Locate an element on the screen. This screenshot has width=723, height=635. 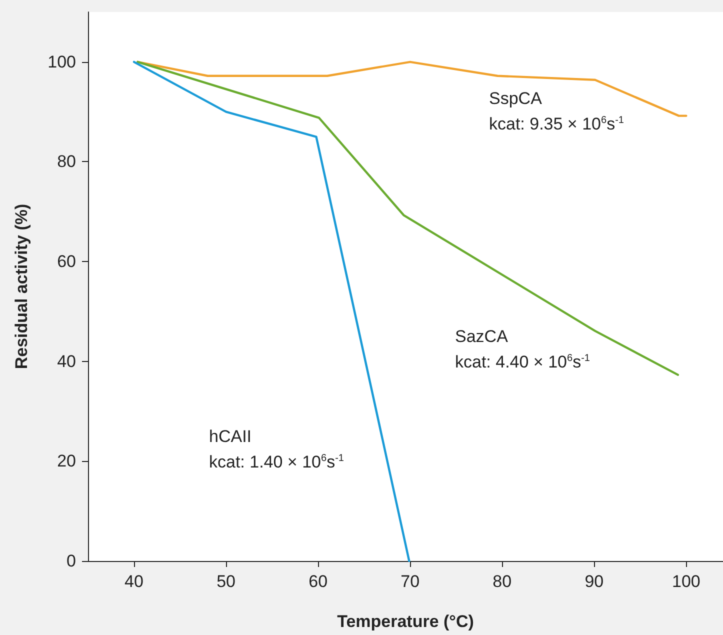
line-series is located at coordinates (412, 88).